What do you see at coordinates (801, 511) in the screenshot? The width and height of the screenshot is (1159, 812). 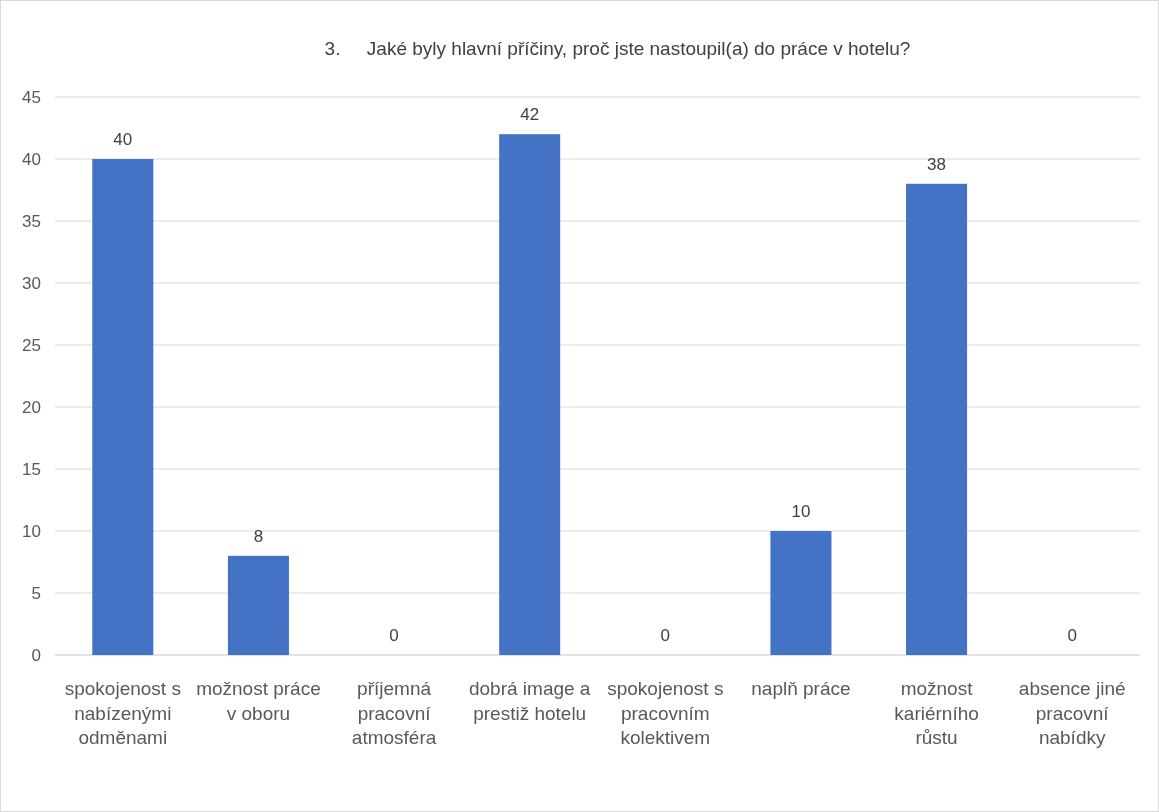 I see `data-label: 10` at bounding box center [801, 511].